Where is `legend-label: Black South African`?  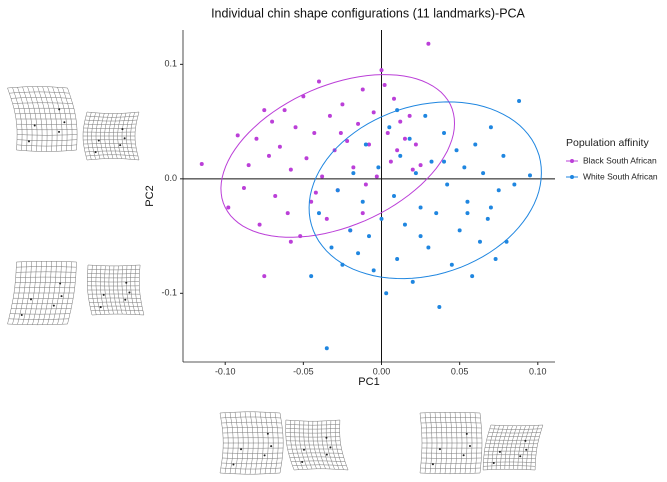 legend-label: Black South African is located at coordinates (620, 160).